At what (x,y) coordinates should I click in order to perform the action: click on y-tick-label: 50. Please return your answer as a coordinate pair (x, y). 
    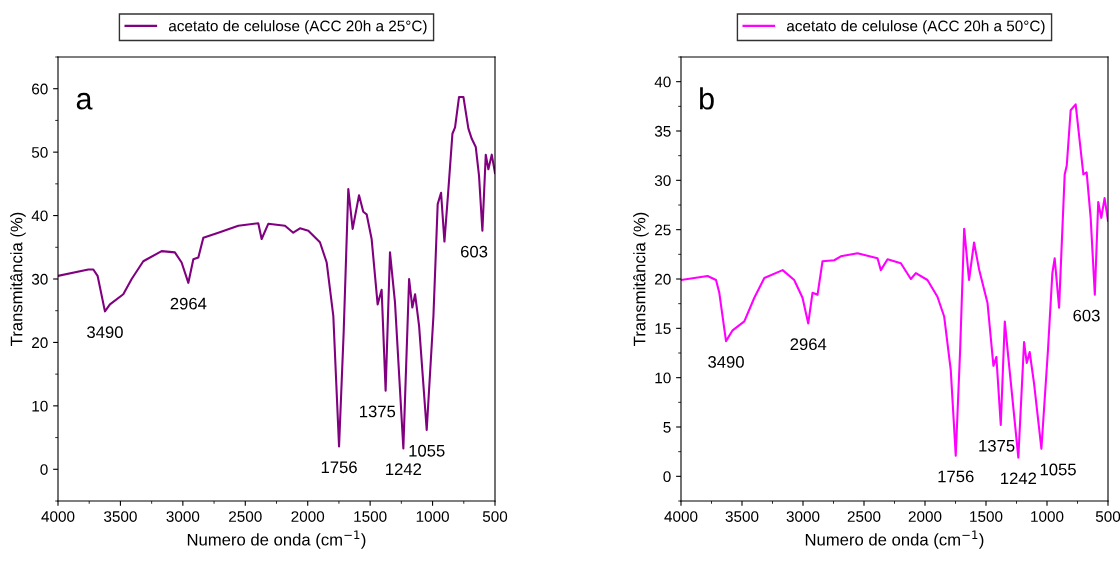
    Looking at the image, I should click on (39, 152).